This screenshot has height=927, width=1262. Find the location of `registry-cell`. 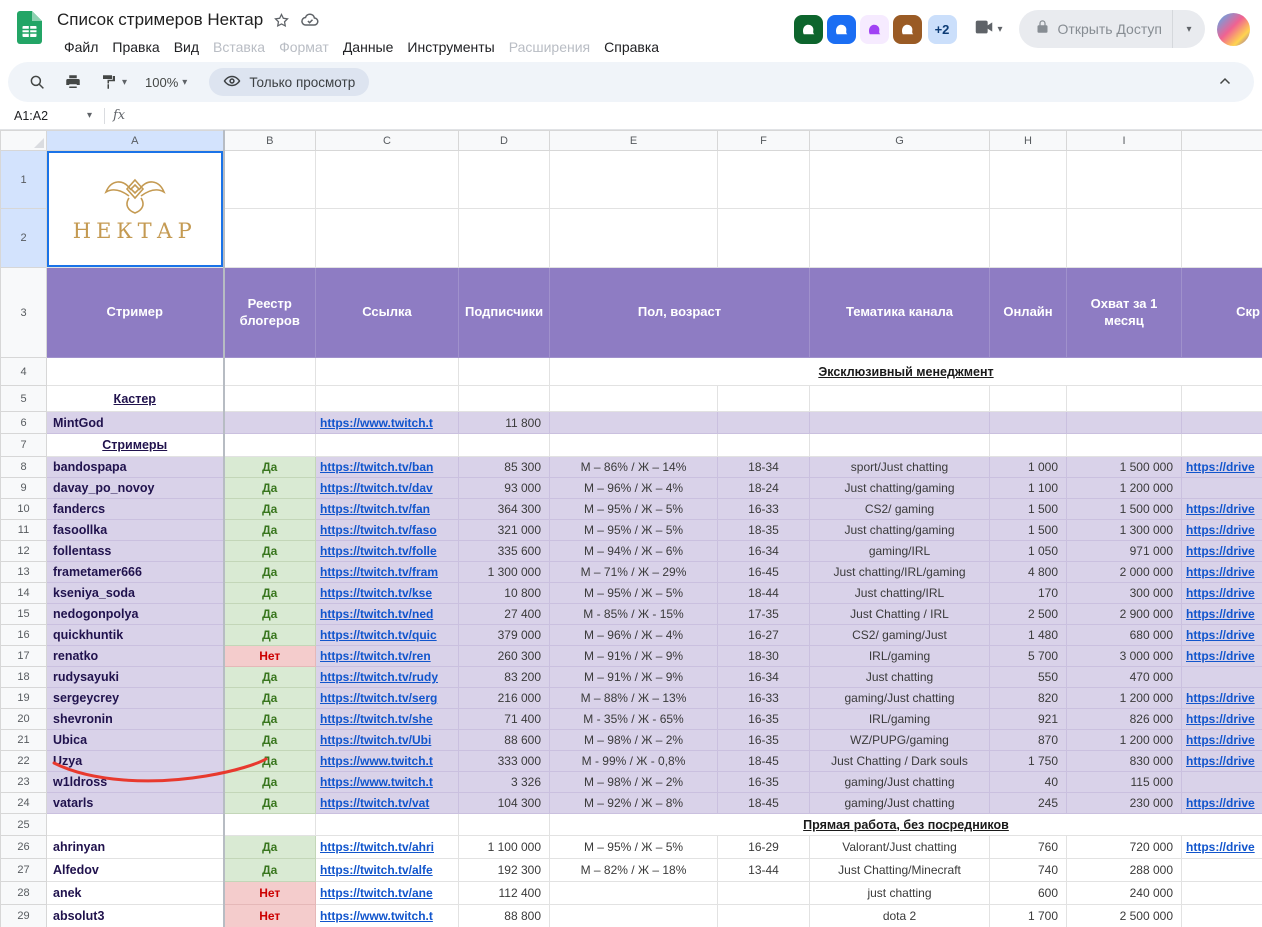

registry-cell is located at coordinates (269, 422).